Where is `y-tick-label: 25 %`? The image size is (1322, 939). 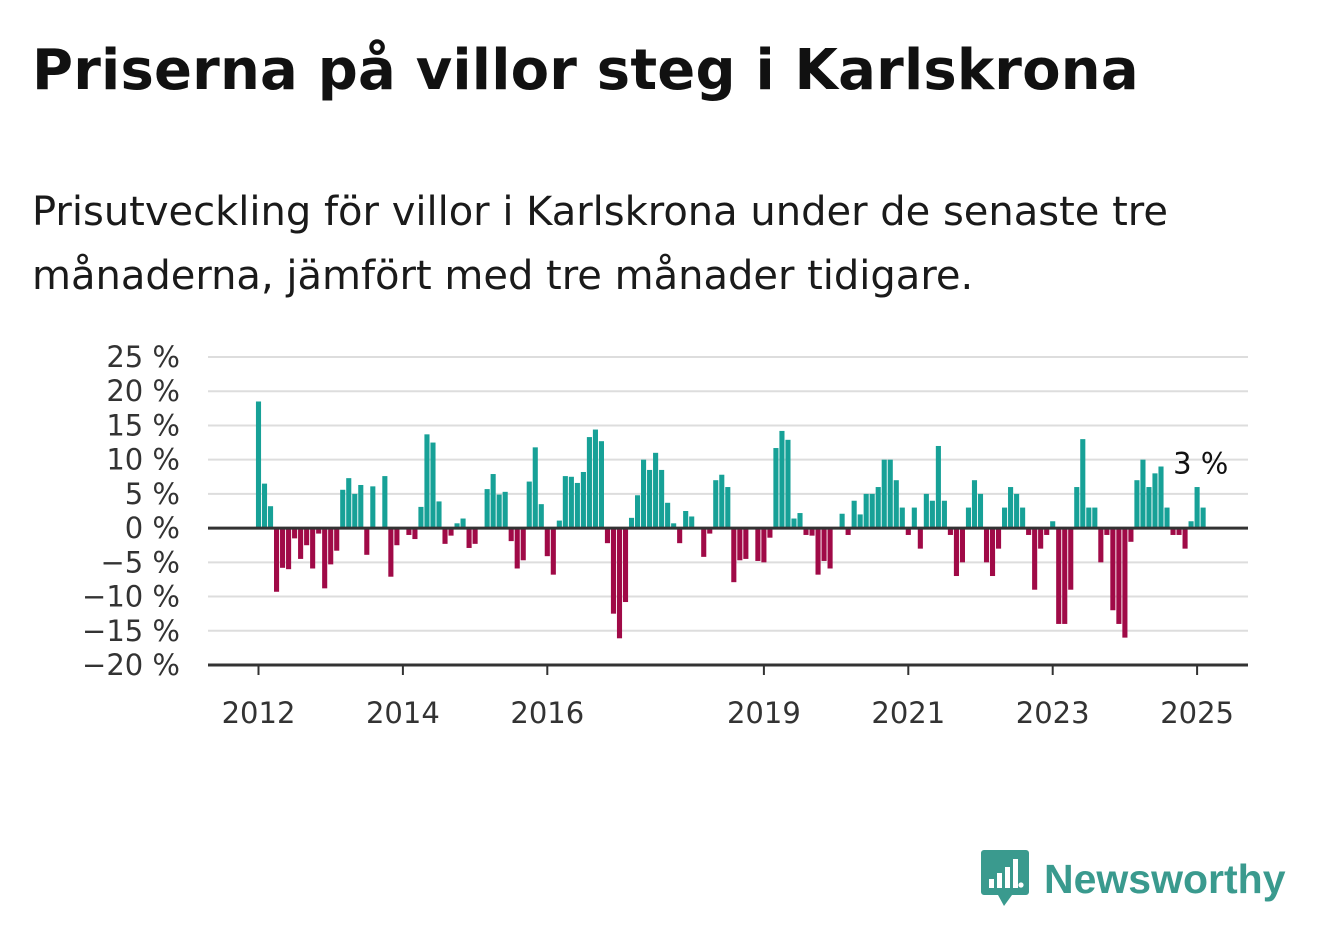
y-tick-label: 25 % is located at coordinates (143, 357).